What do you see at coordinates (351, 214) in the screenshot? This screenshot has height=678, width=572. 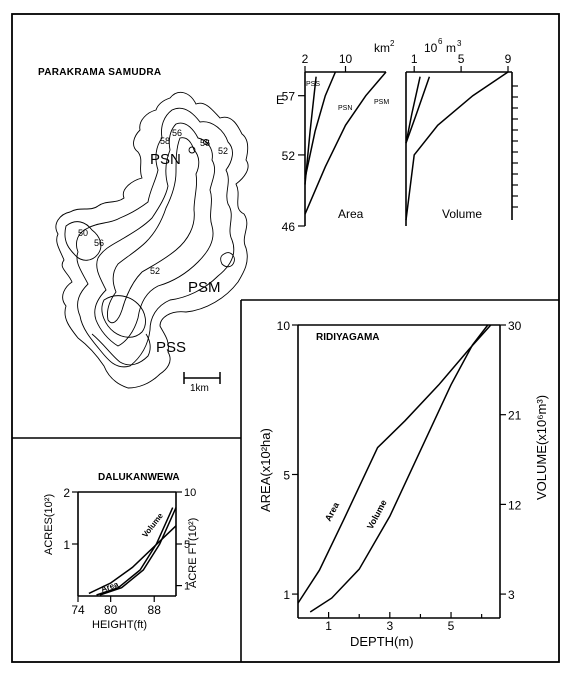 I see `area-panel-label: Area` at bounding box center [351, 214].